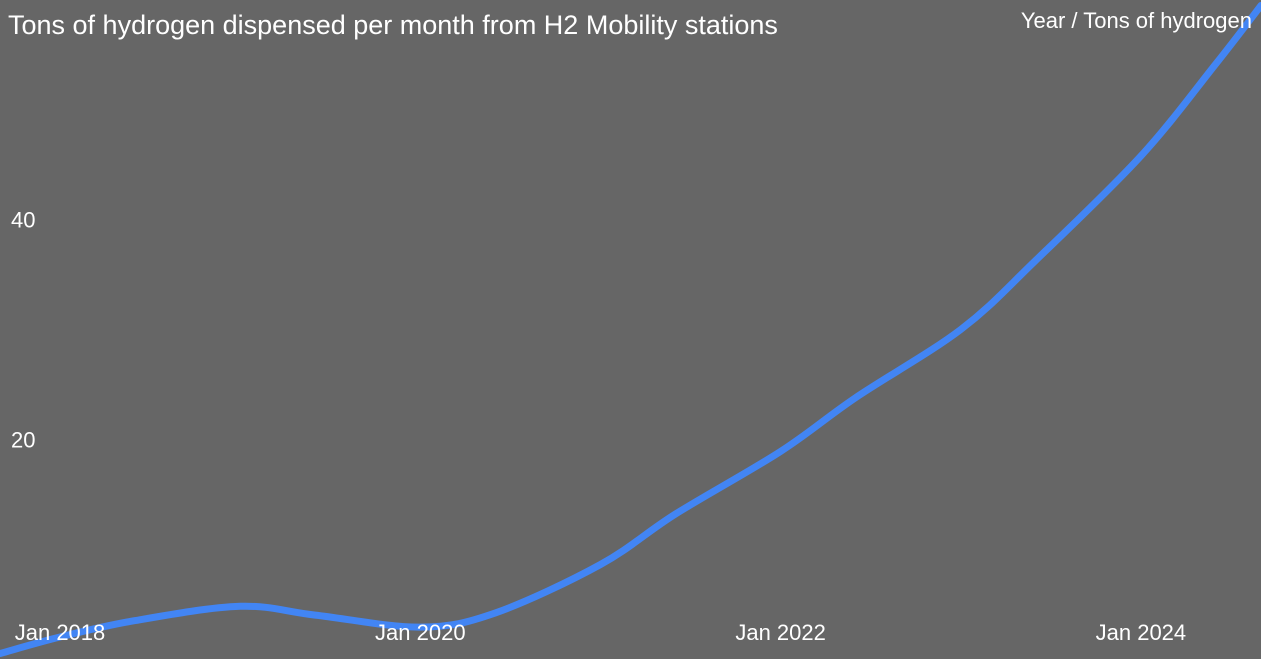  Describe the element at coordinates (1136, 20) in the screenshot. I see `axis-caption: Year / Tons of hydrogen` at that location.